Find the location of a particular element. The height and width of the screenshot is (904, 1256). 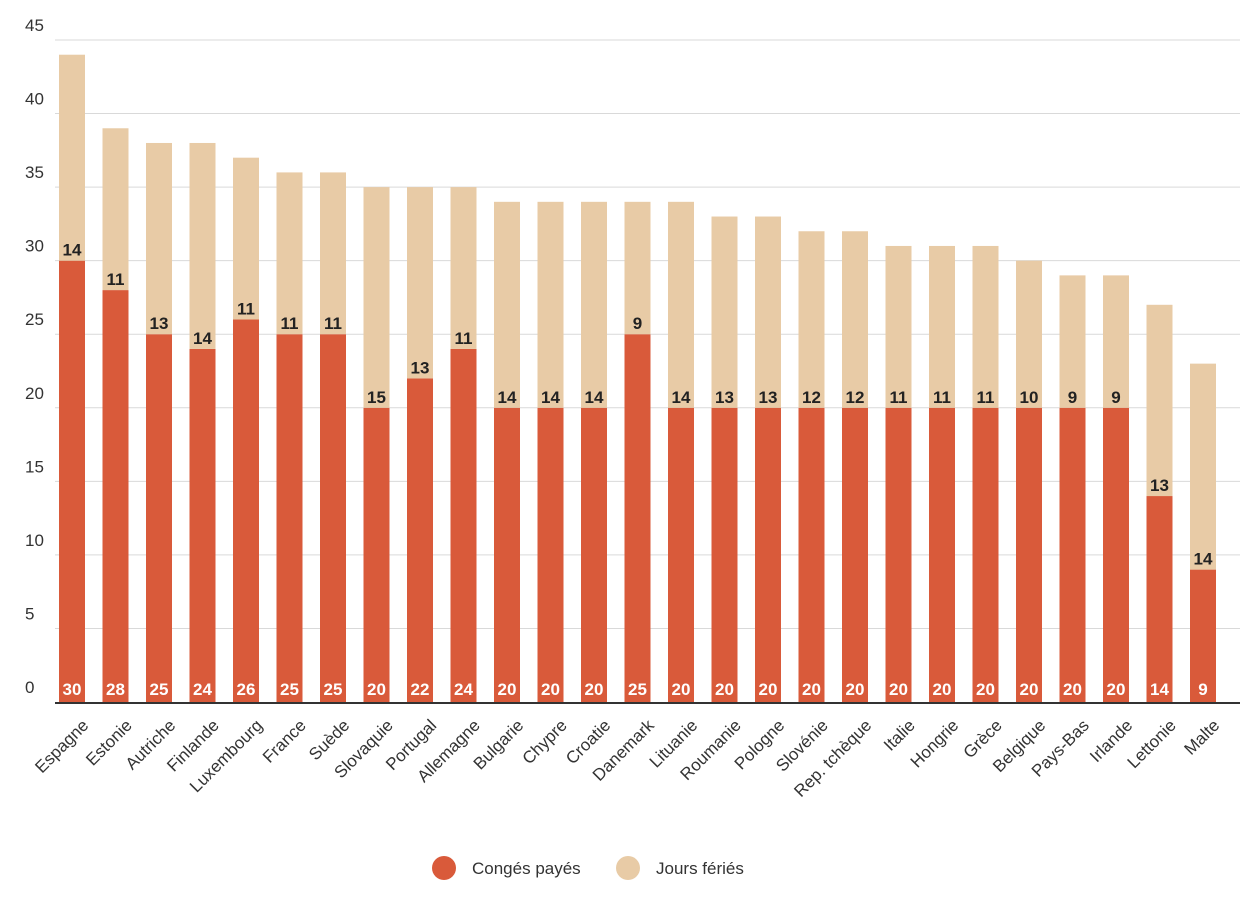

y-tick-label: 5 is located at coordinates (29, 613).